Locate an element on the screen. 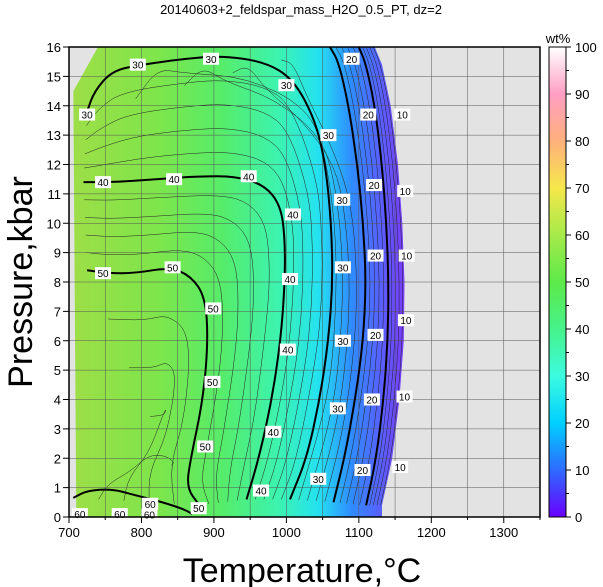 The width and height of the screenshot is (603, 587). y-tick-label: 8 is located at coordinates (57, 282).